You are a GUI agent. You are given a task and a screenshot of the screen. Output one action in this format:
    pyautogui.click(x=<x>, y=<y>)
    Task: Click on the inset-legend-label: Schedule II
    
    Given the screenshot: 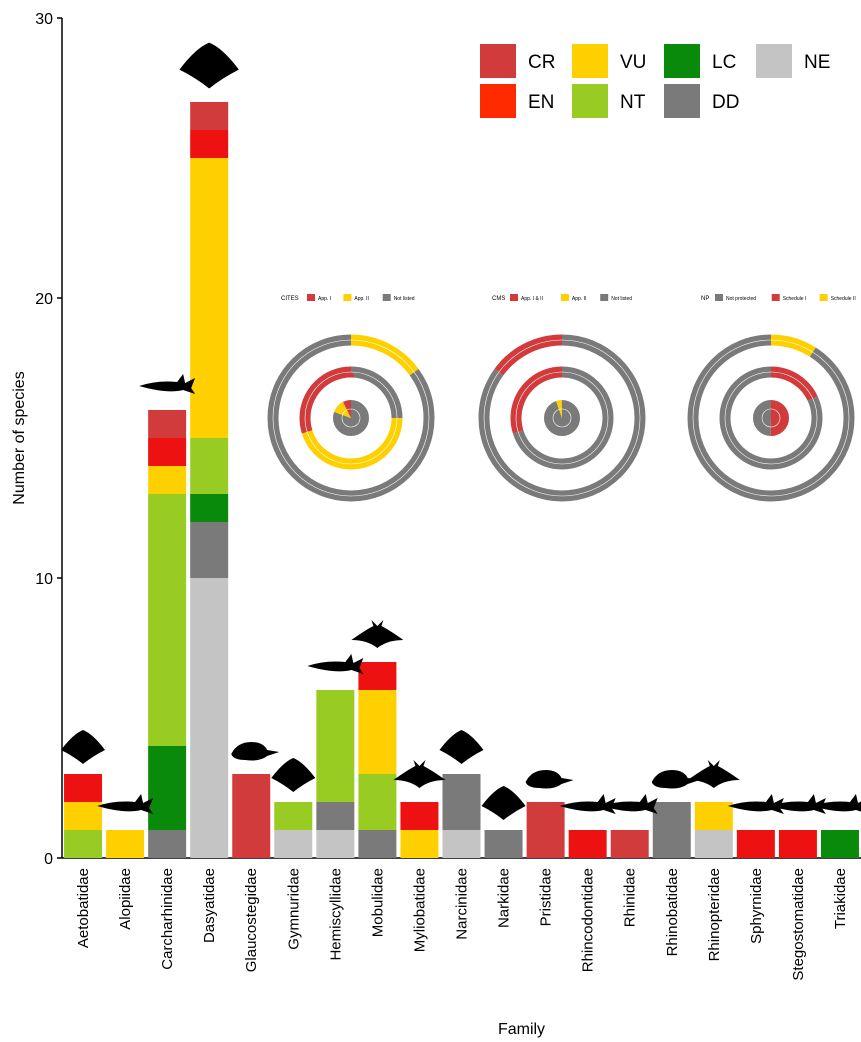 What is the action you would take?
    pyautogui.click(x=843, y=299)
    